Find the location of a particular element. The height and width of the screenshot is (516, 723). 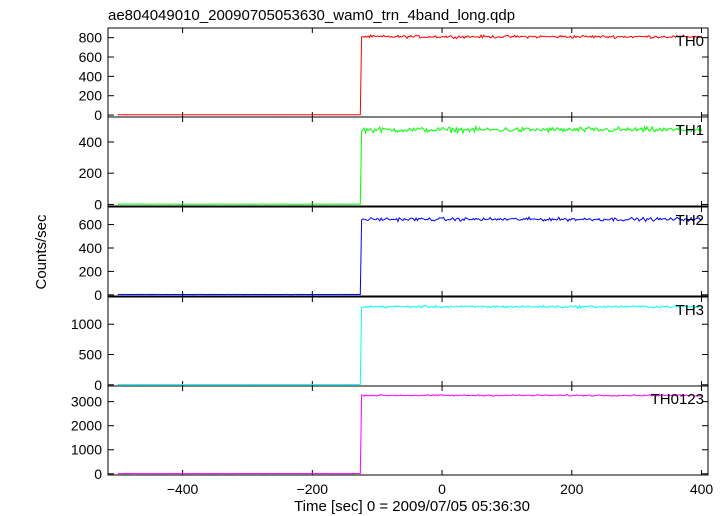

series-th3-line is located at coordinates (409, 345).